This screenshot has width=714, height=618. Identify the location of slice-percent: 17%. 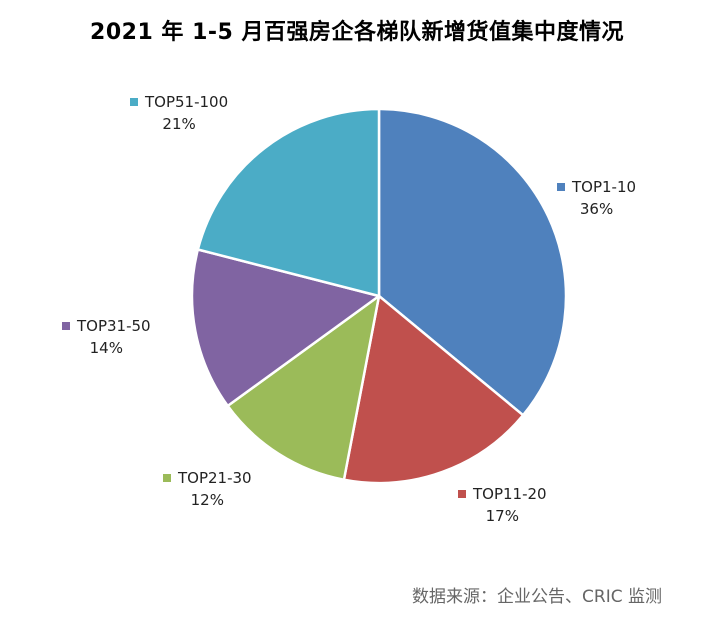
(502, 516).